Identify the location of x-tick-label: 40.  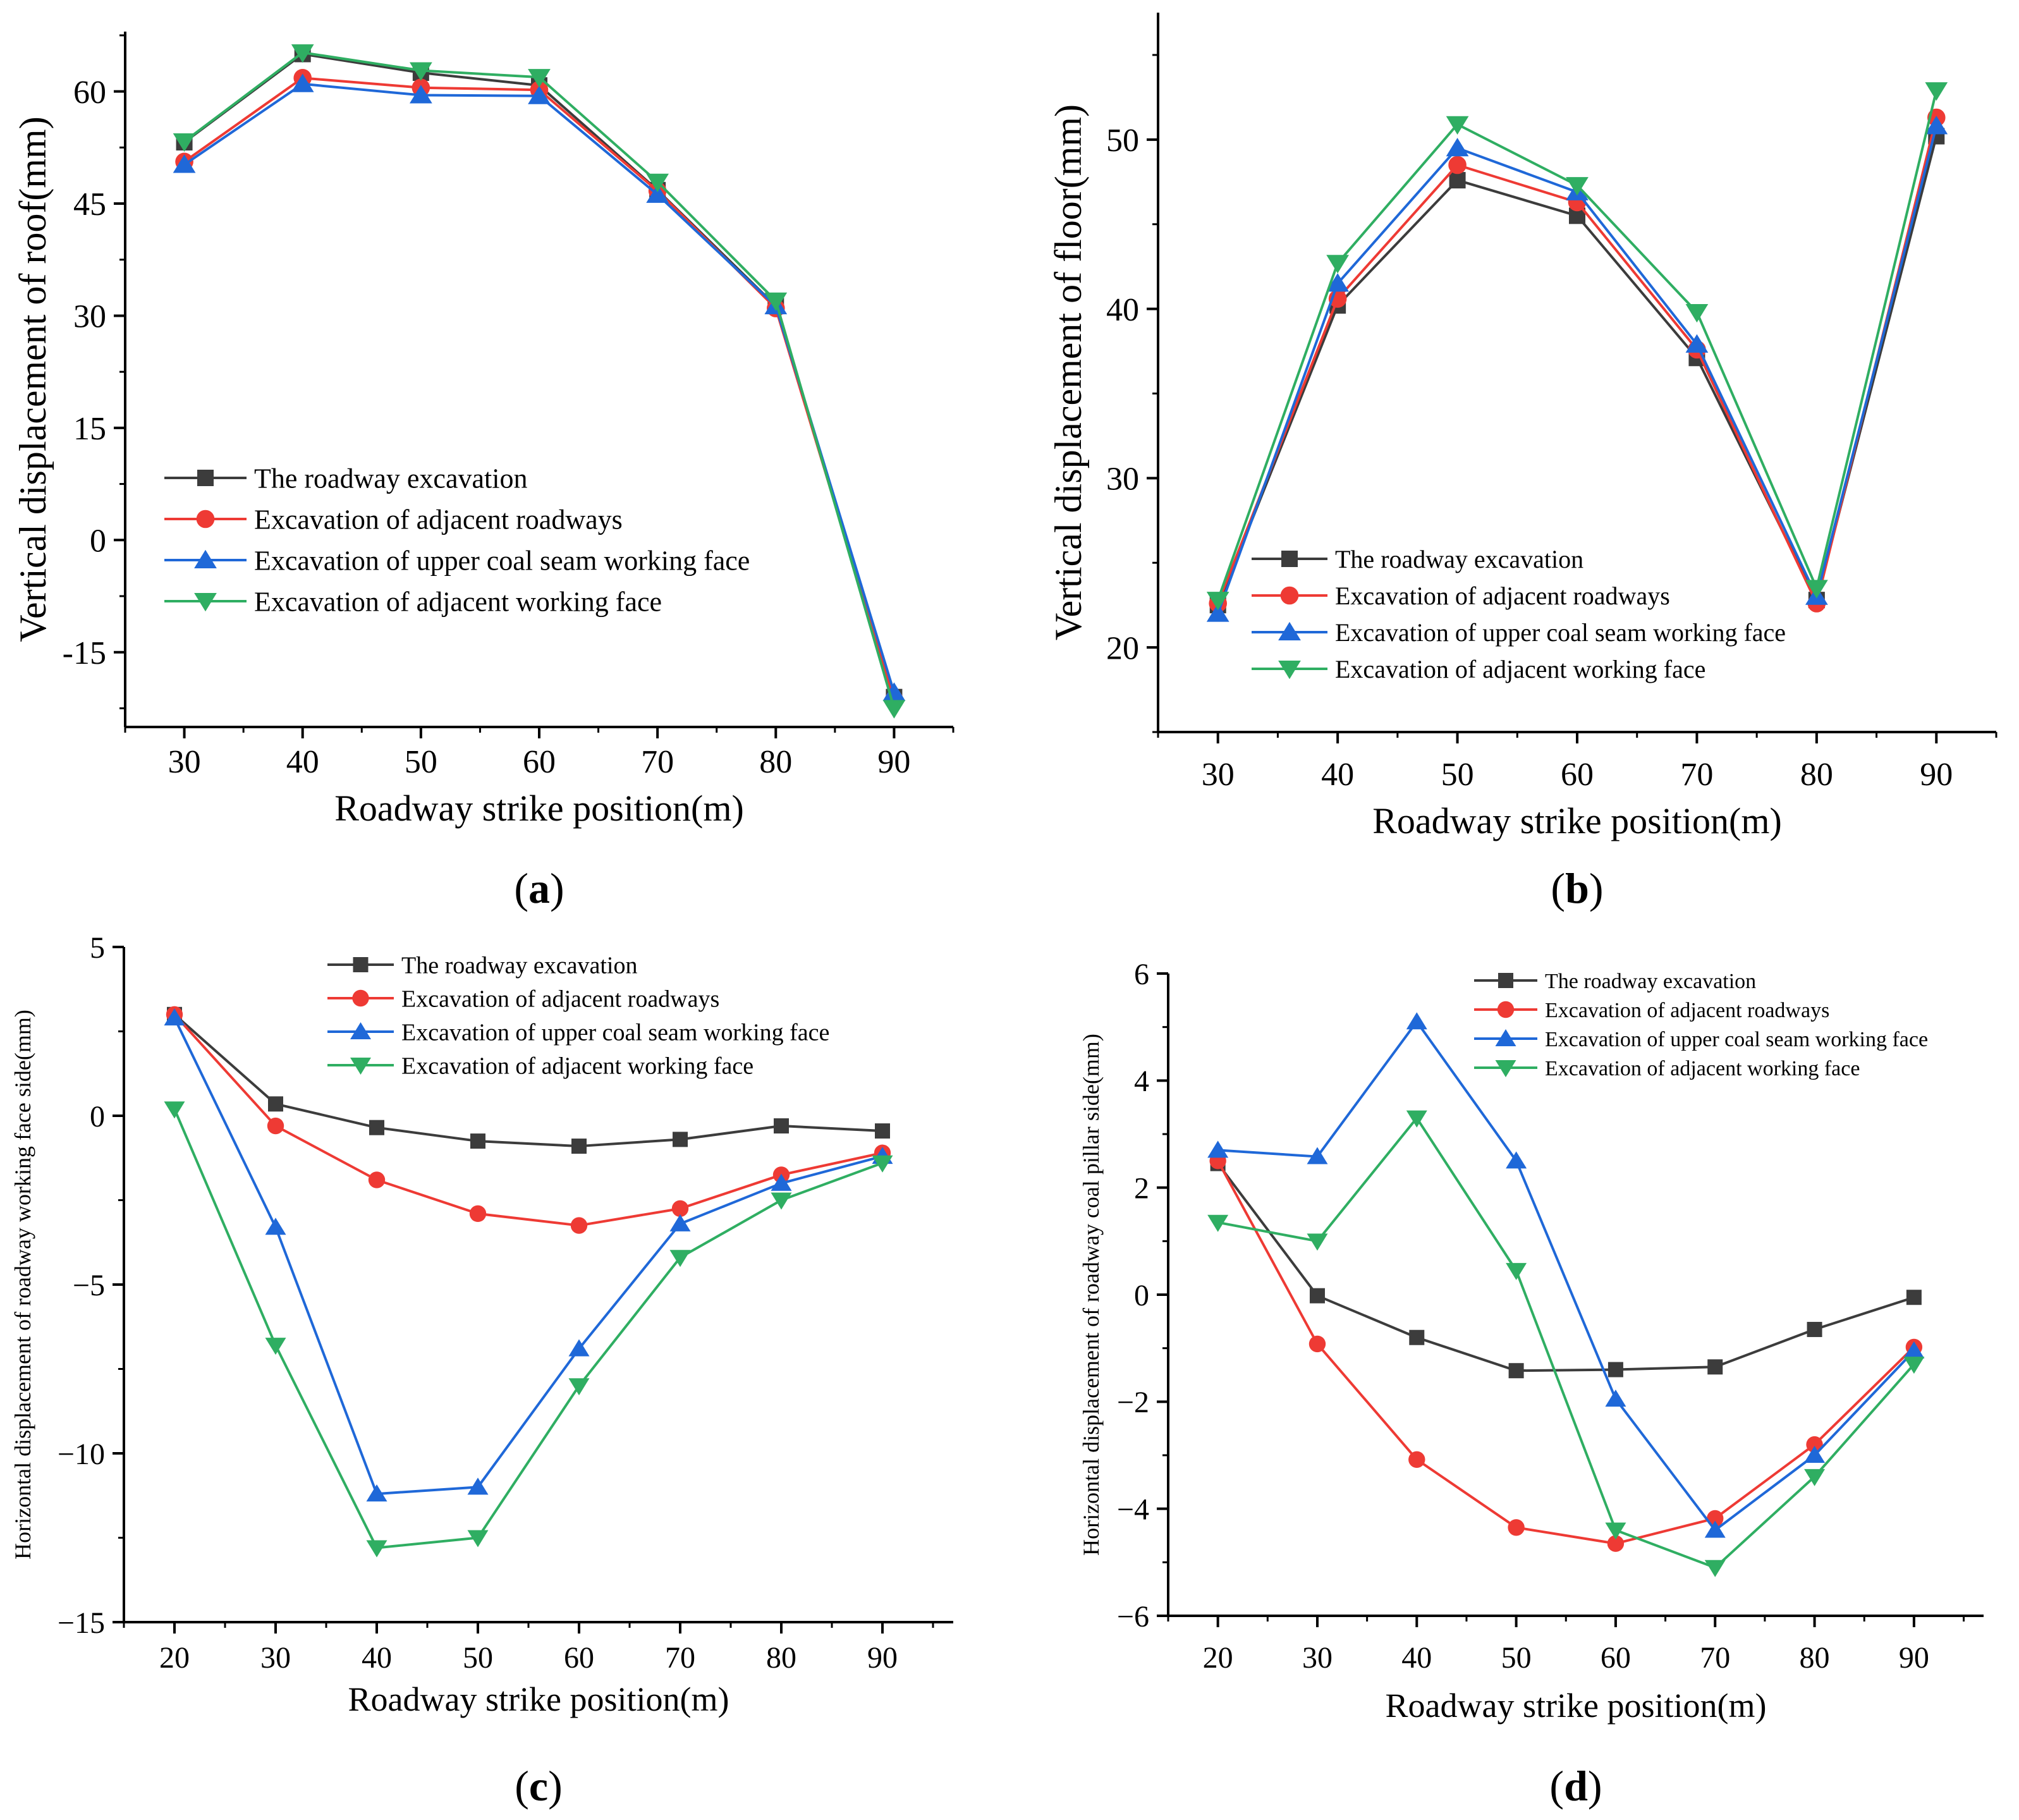
(1416, 1658).